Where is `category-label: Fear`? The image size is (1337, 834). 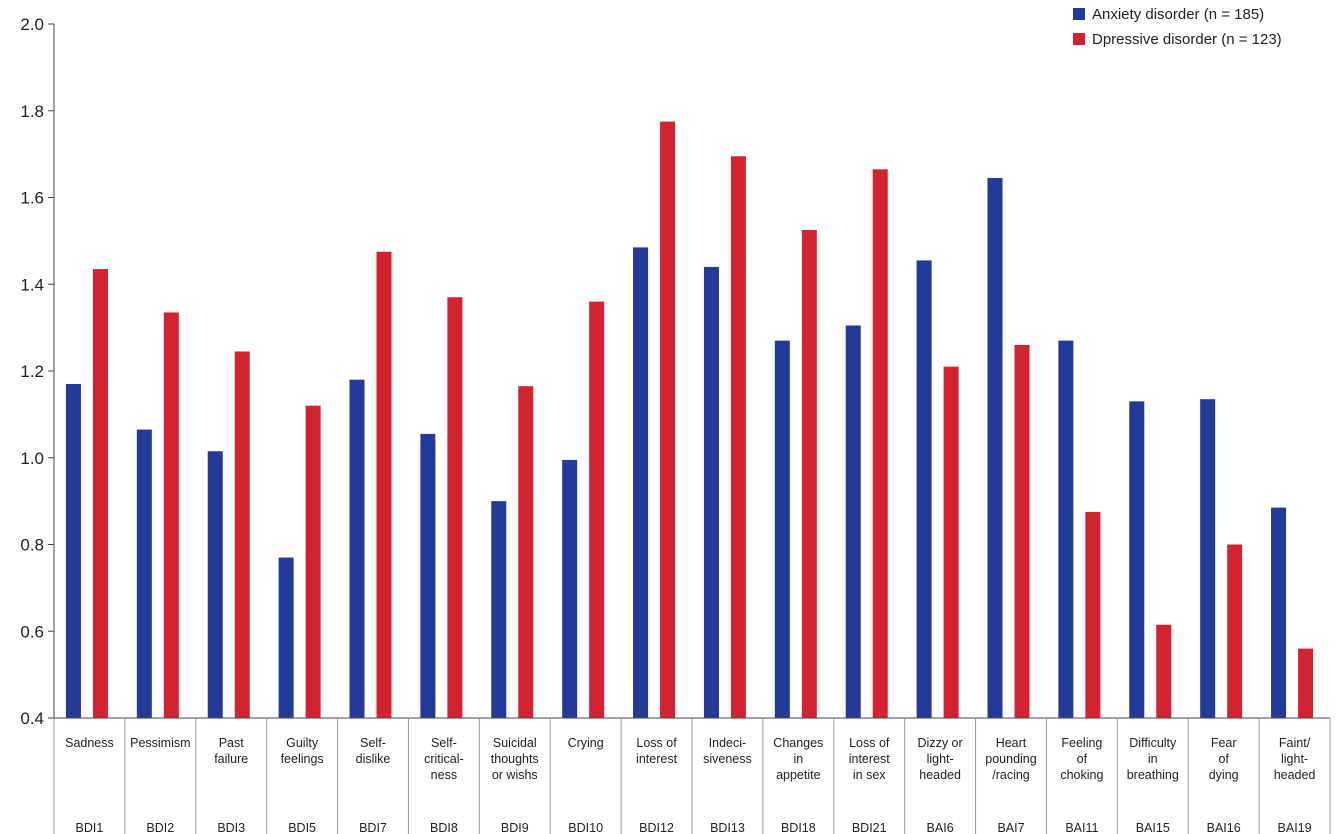 category-label: Fear is located at coordinates (1224, 743).